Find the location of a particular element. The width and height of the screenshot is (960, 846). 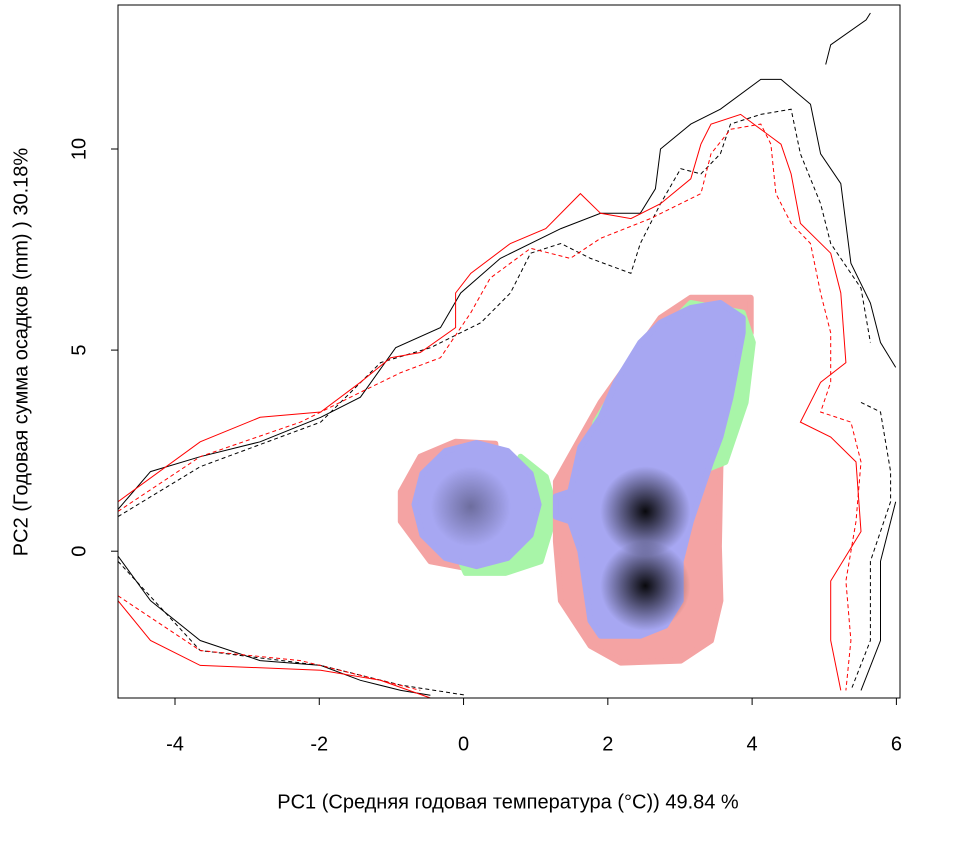

y-tick-label: 5 is located at coordinates (79, 350).